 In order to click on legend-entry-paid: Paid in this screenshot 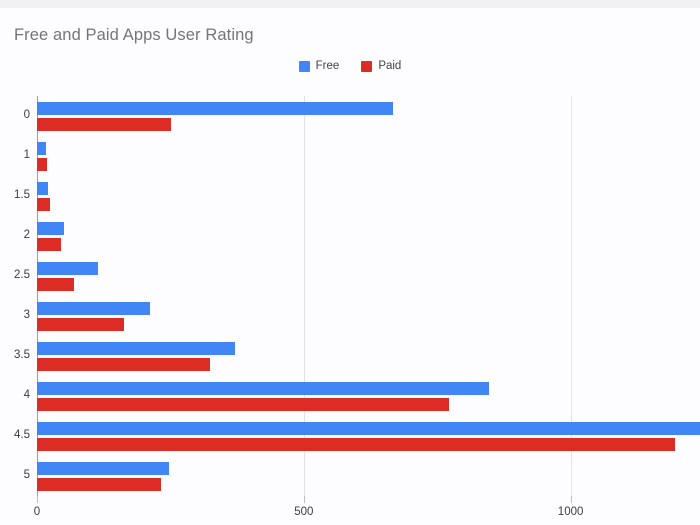, I will do `click(381, 66)`.